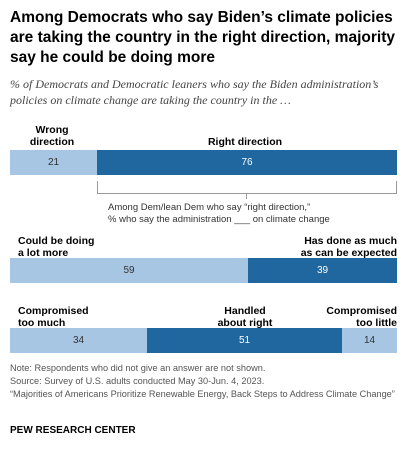 This screenshot has height=452, width=420. Describe the element at coordinates (246, 196) in the screenshot. I see `bracket-tick` at that location.